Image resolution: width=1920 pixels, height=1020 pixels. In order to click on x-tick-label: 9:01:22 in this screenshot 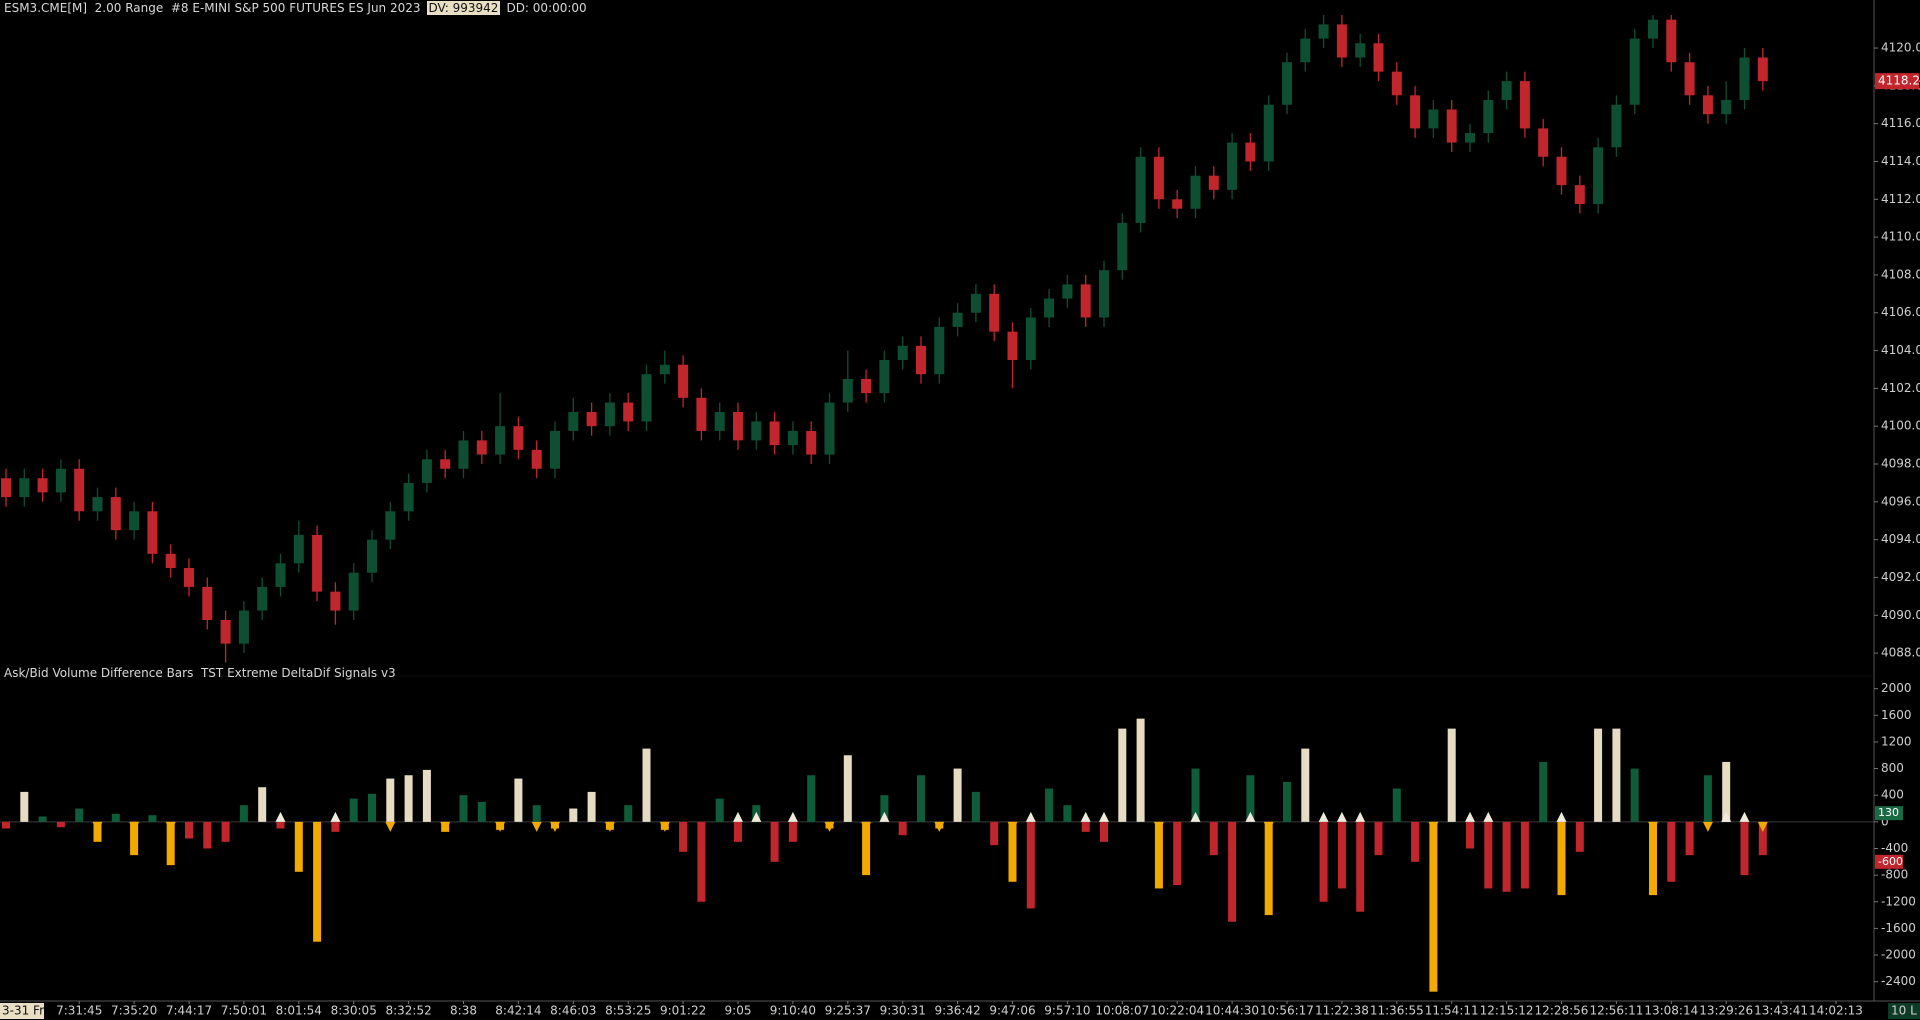, I will do `click(683, 1011)`.